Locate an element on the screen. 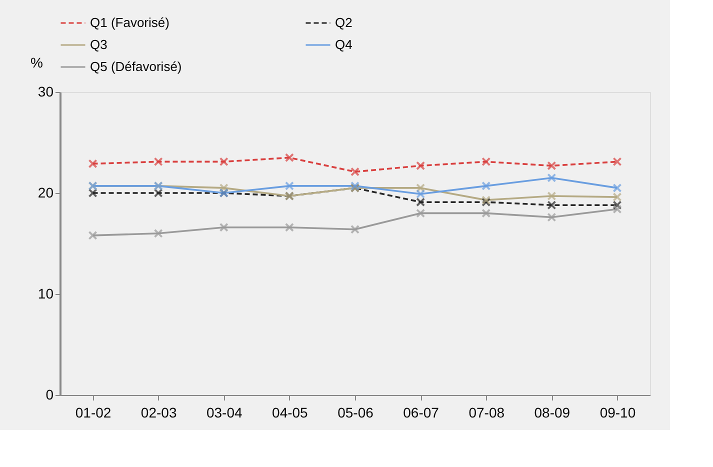 Image resolution: width=713 pixels, height=467 pixels. x-tick-label: 08-09 is located at coordinates (552, 412).